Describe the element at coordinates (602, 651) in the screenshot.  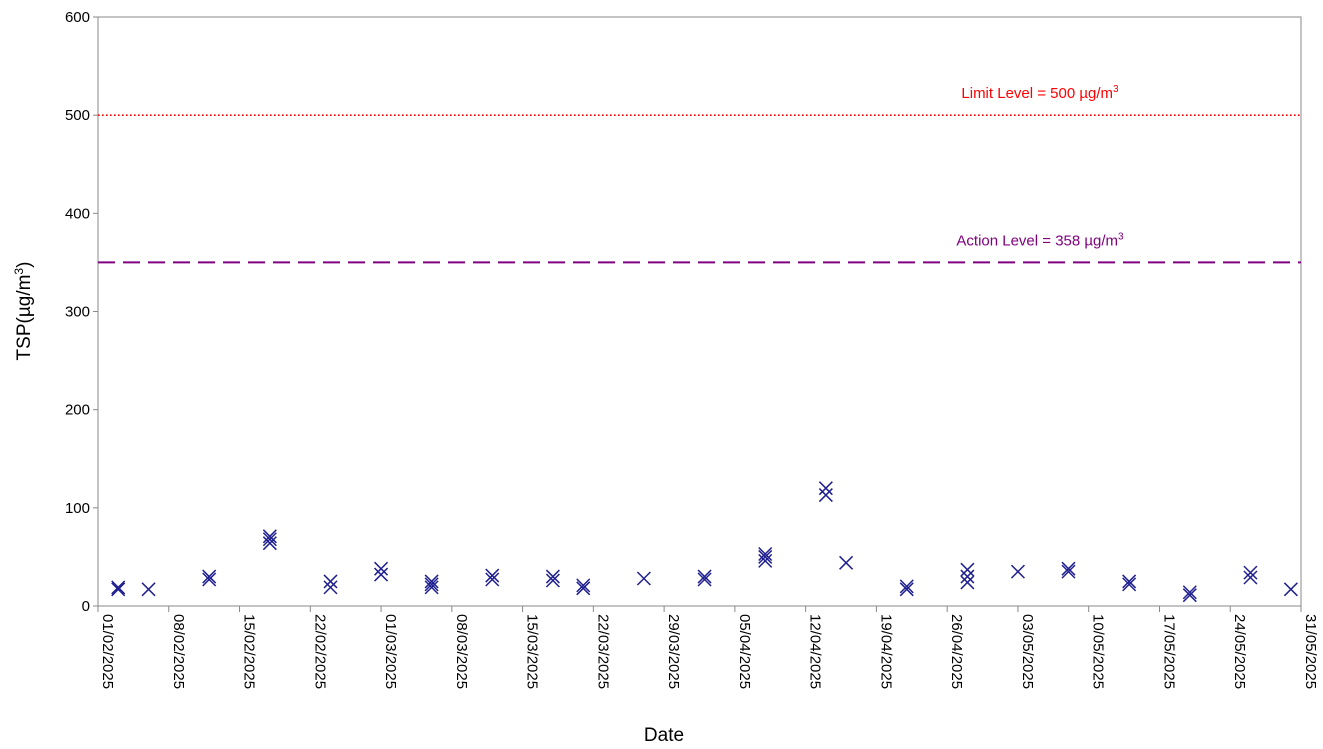
I see `x-tick-label: 22/03/2025` at that location.